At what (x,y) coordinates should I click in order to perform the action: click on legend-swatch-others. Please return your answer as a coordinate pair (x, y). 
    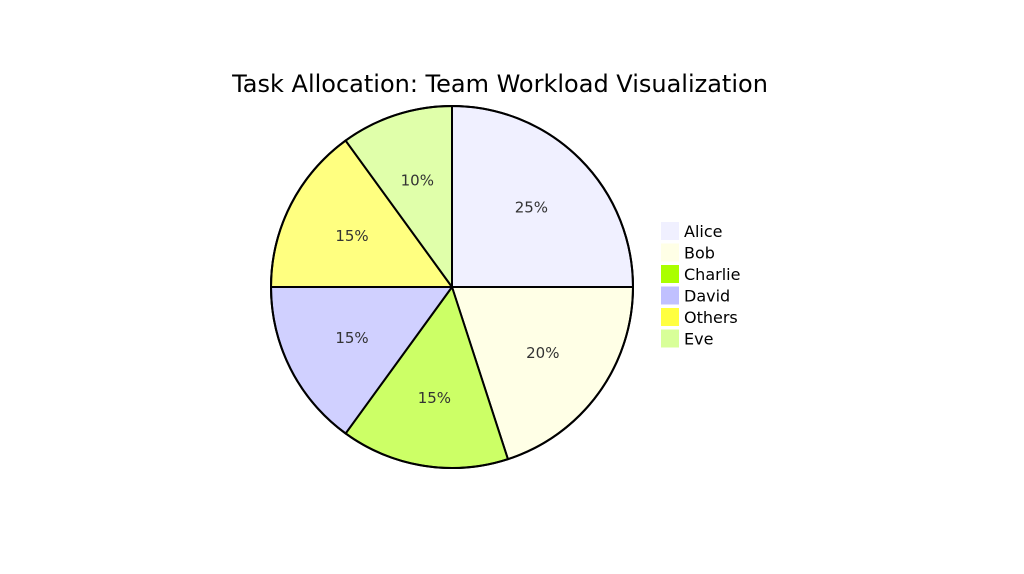
    Looking at the image, I should click on (670, 317).